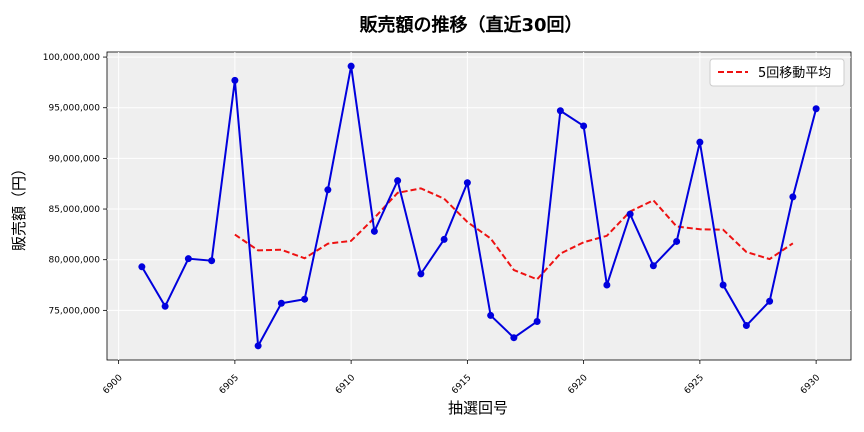  Describe the element at coordinates (514, 234) in the screenshot. I see `ma5-line` at that location.